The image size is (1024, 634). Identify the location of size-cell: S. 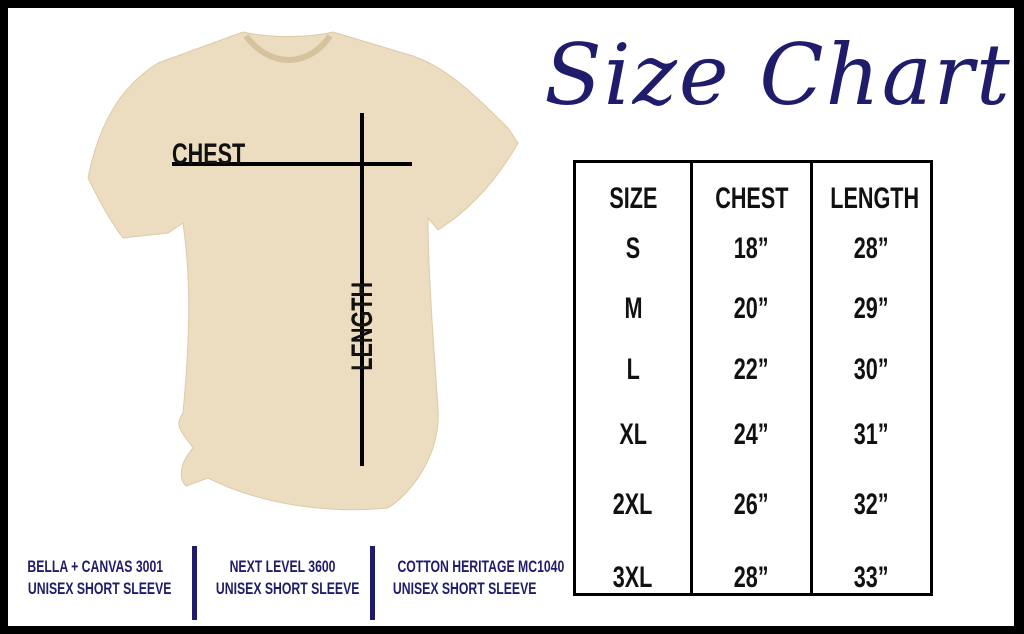
(633, 248).